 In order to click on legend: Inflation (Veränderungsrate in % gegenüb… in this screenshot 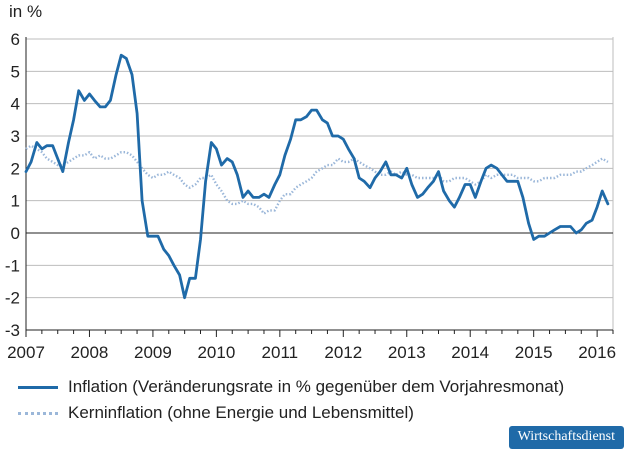, I will do `click(291, 400)`.